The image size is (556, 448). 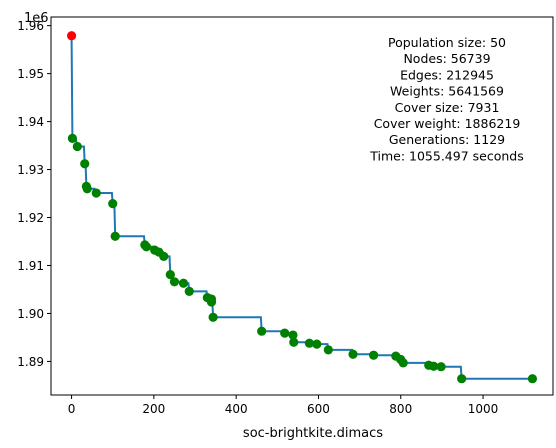 What do you see at coordinates (30, 74) in the screenshot?
I see `y-tick-label: 1.95` at bounding box center [30, 74].